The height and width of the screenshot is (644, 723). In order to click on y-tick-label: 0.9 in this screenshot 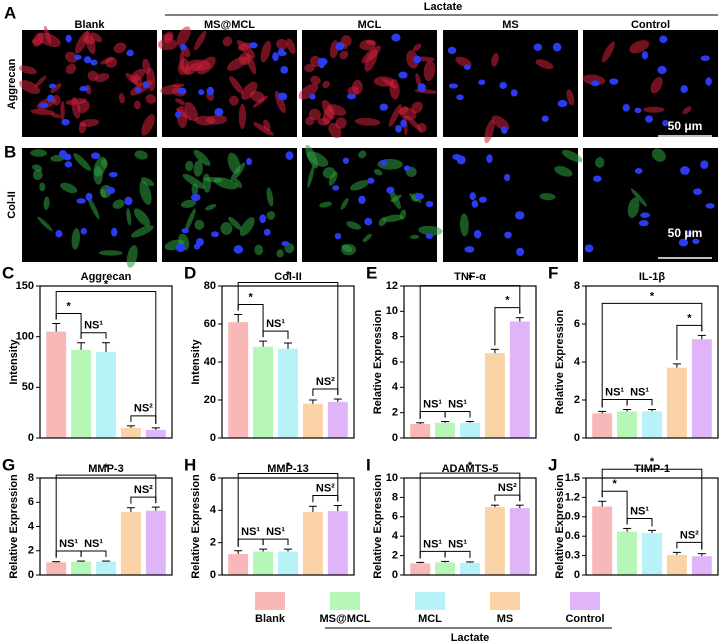, I will do `click(572, 517)`.